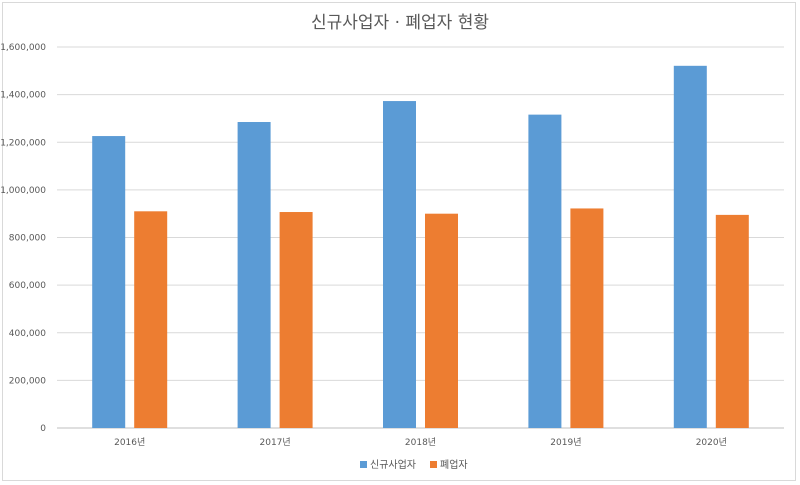 The height and width of the screenshot is (485, 800). What do you see at coordinates (27, 239) in the screenshot?
I see `y-tick-label: 800,000` at bounding box center [27, 239].